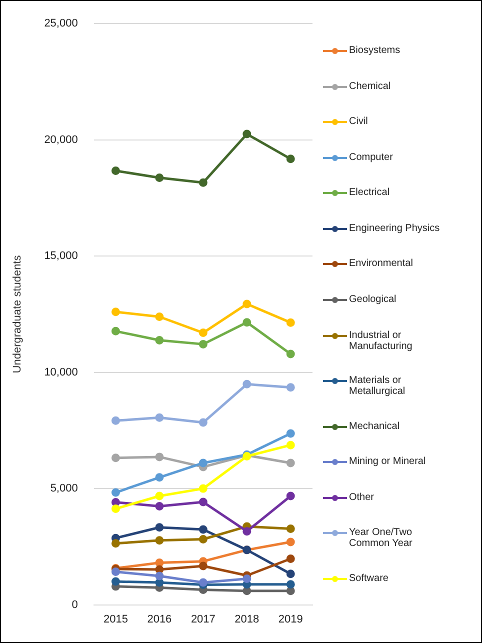  I want to click on legend-label: Biosystems, so click(374, 50).